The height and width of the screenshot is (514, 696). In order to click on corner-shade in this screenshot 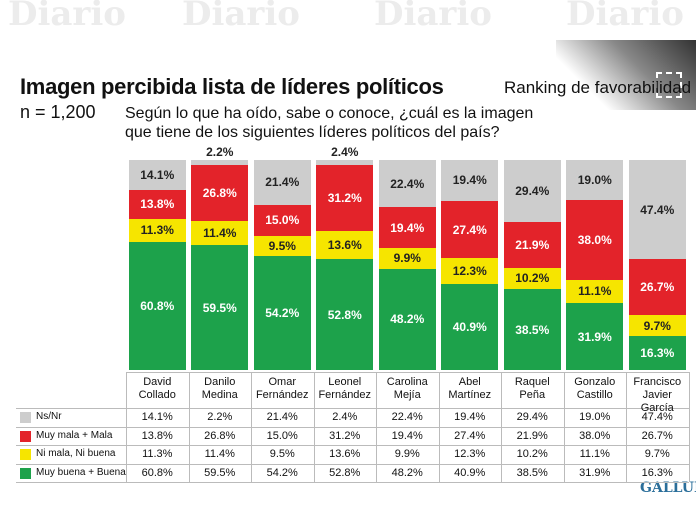, I will do `click(626, 75)`.